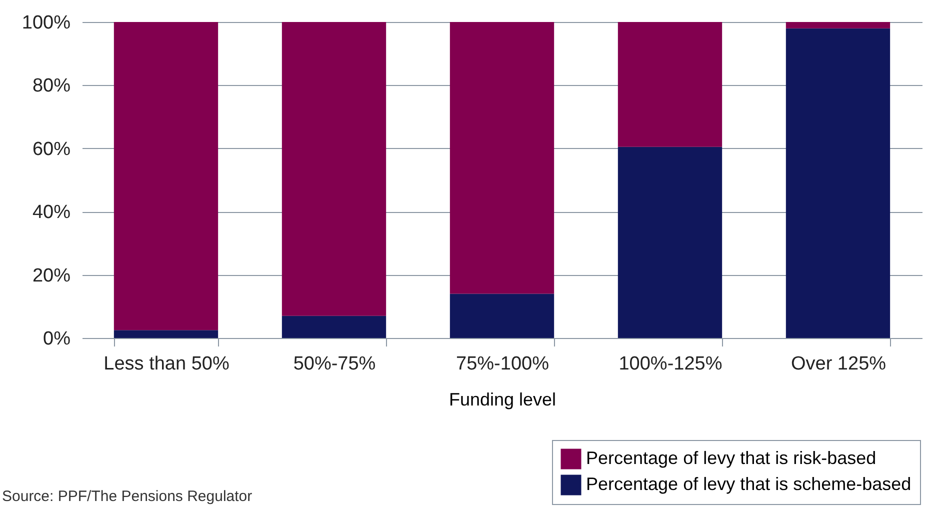 This screenshot has width=926, height=506. I want to click on y-tick-label: 0%, so click(57, 339).